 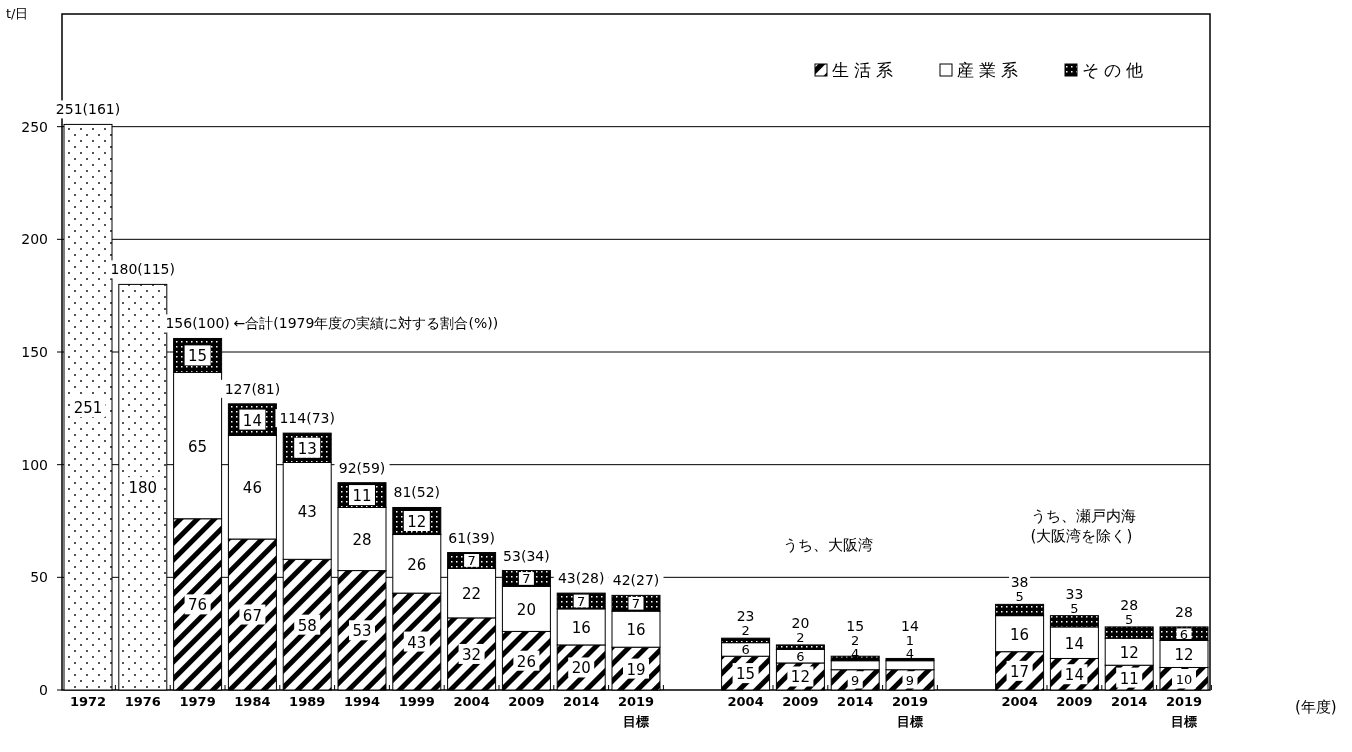 What do you see at coordinates (88, 408) in the screenshot?
I see `data-label: 251` at bounding box center [88, 408].